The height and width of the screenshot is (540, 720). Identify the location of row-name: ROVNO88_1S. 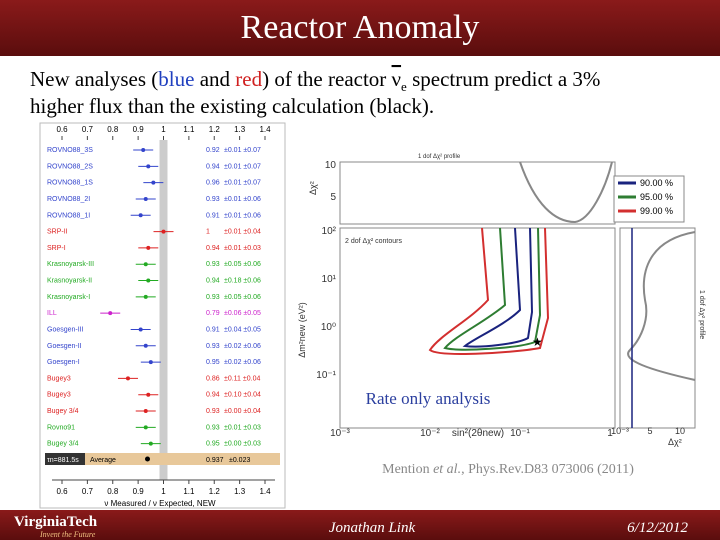
(70, 183).